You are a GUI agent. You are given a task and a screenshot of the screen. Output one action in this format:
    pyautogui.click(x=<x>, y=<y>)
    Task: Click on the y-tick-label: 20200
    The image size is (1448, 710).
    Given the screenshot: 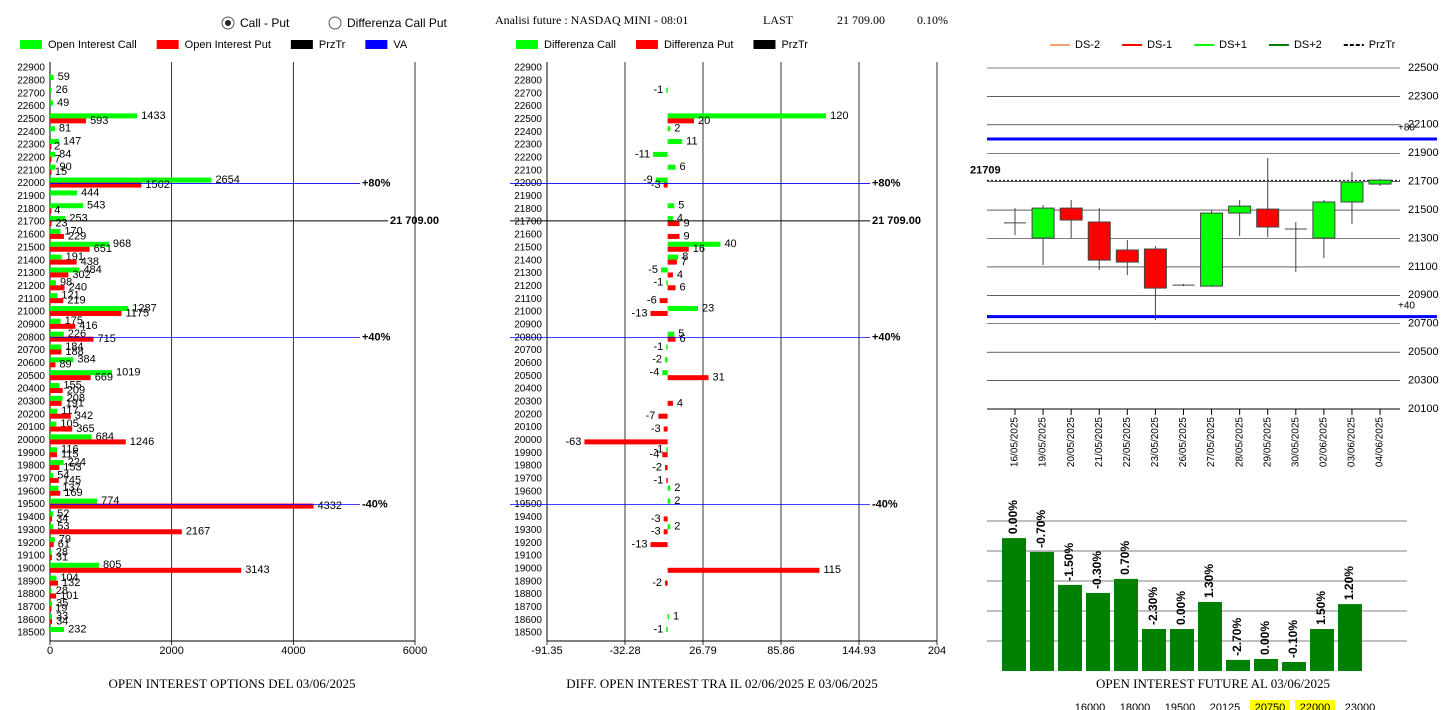 What is the action you would take?
    pyautogui.click(x=528, y=414)
    